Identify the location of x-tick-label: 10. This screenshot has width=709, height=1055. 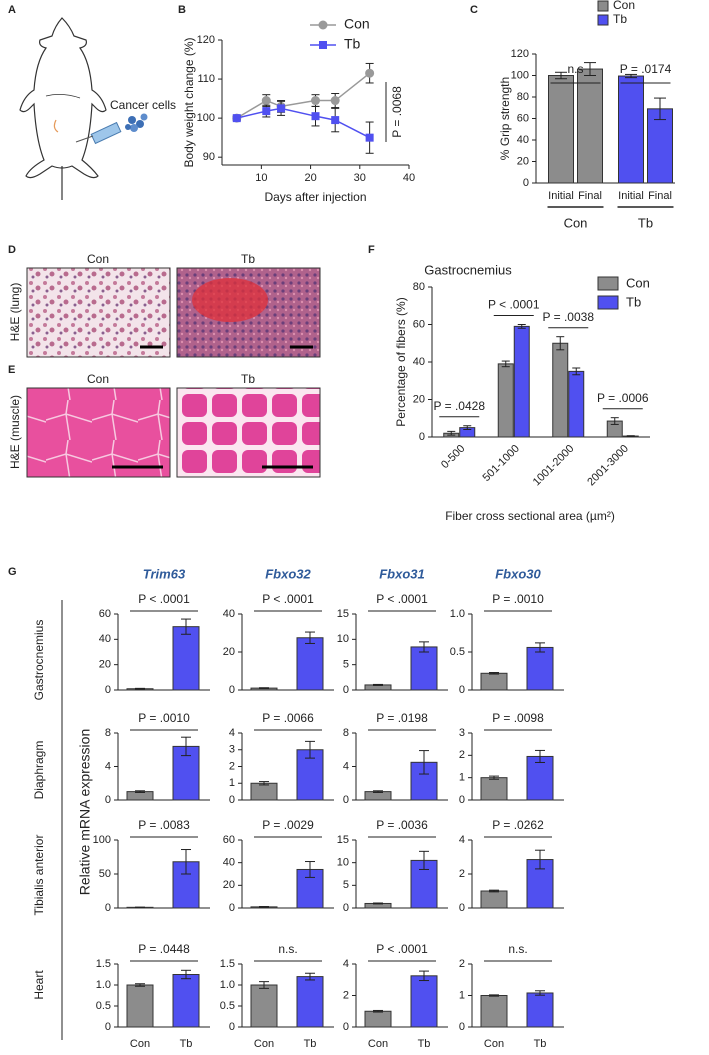
(261, 178).